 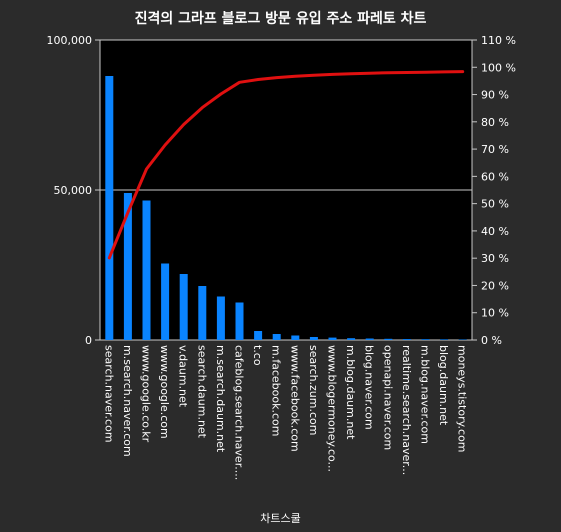 I want to click on y2-tick-label: 100 %, so click(x=498, y=67).